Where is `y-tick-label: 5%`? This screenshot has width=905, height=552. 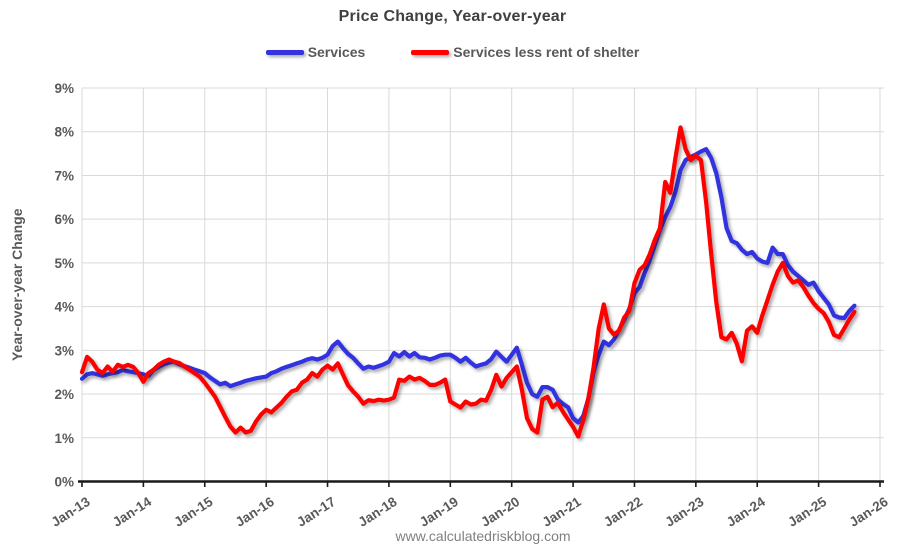
y-tick-label: 5% is located at coordinates (64, 263).